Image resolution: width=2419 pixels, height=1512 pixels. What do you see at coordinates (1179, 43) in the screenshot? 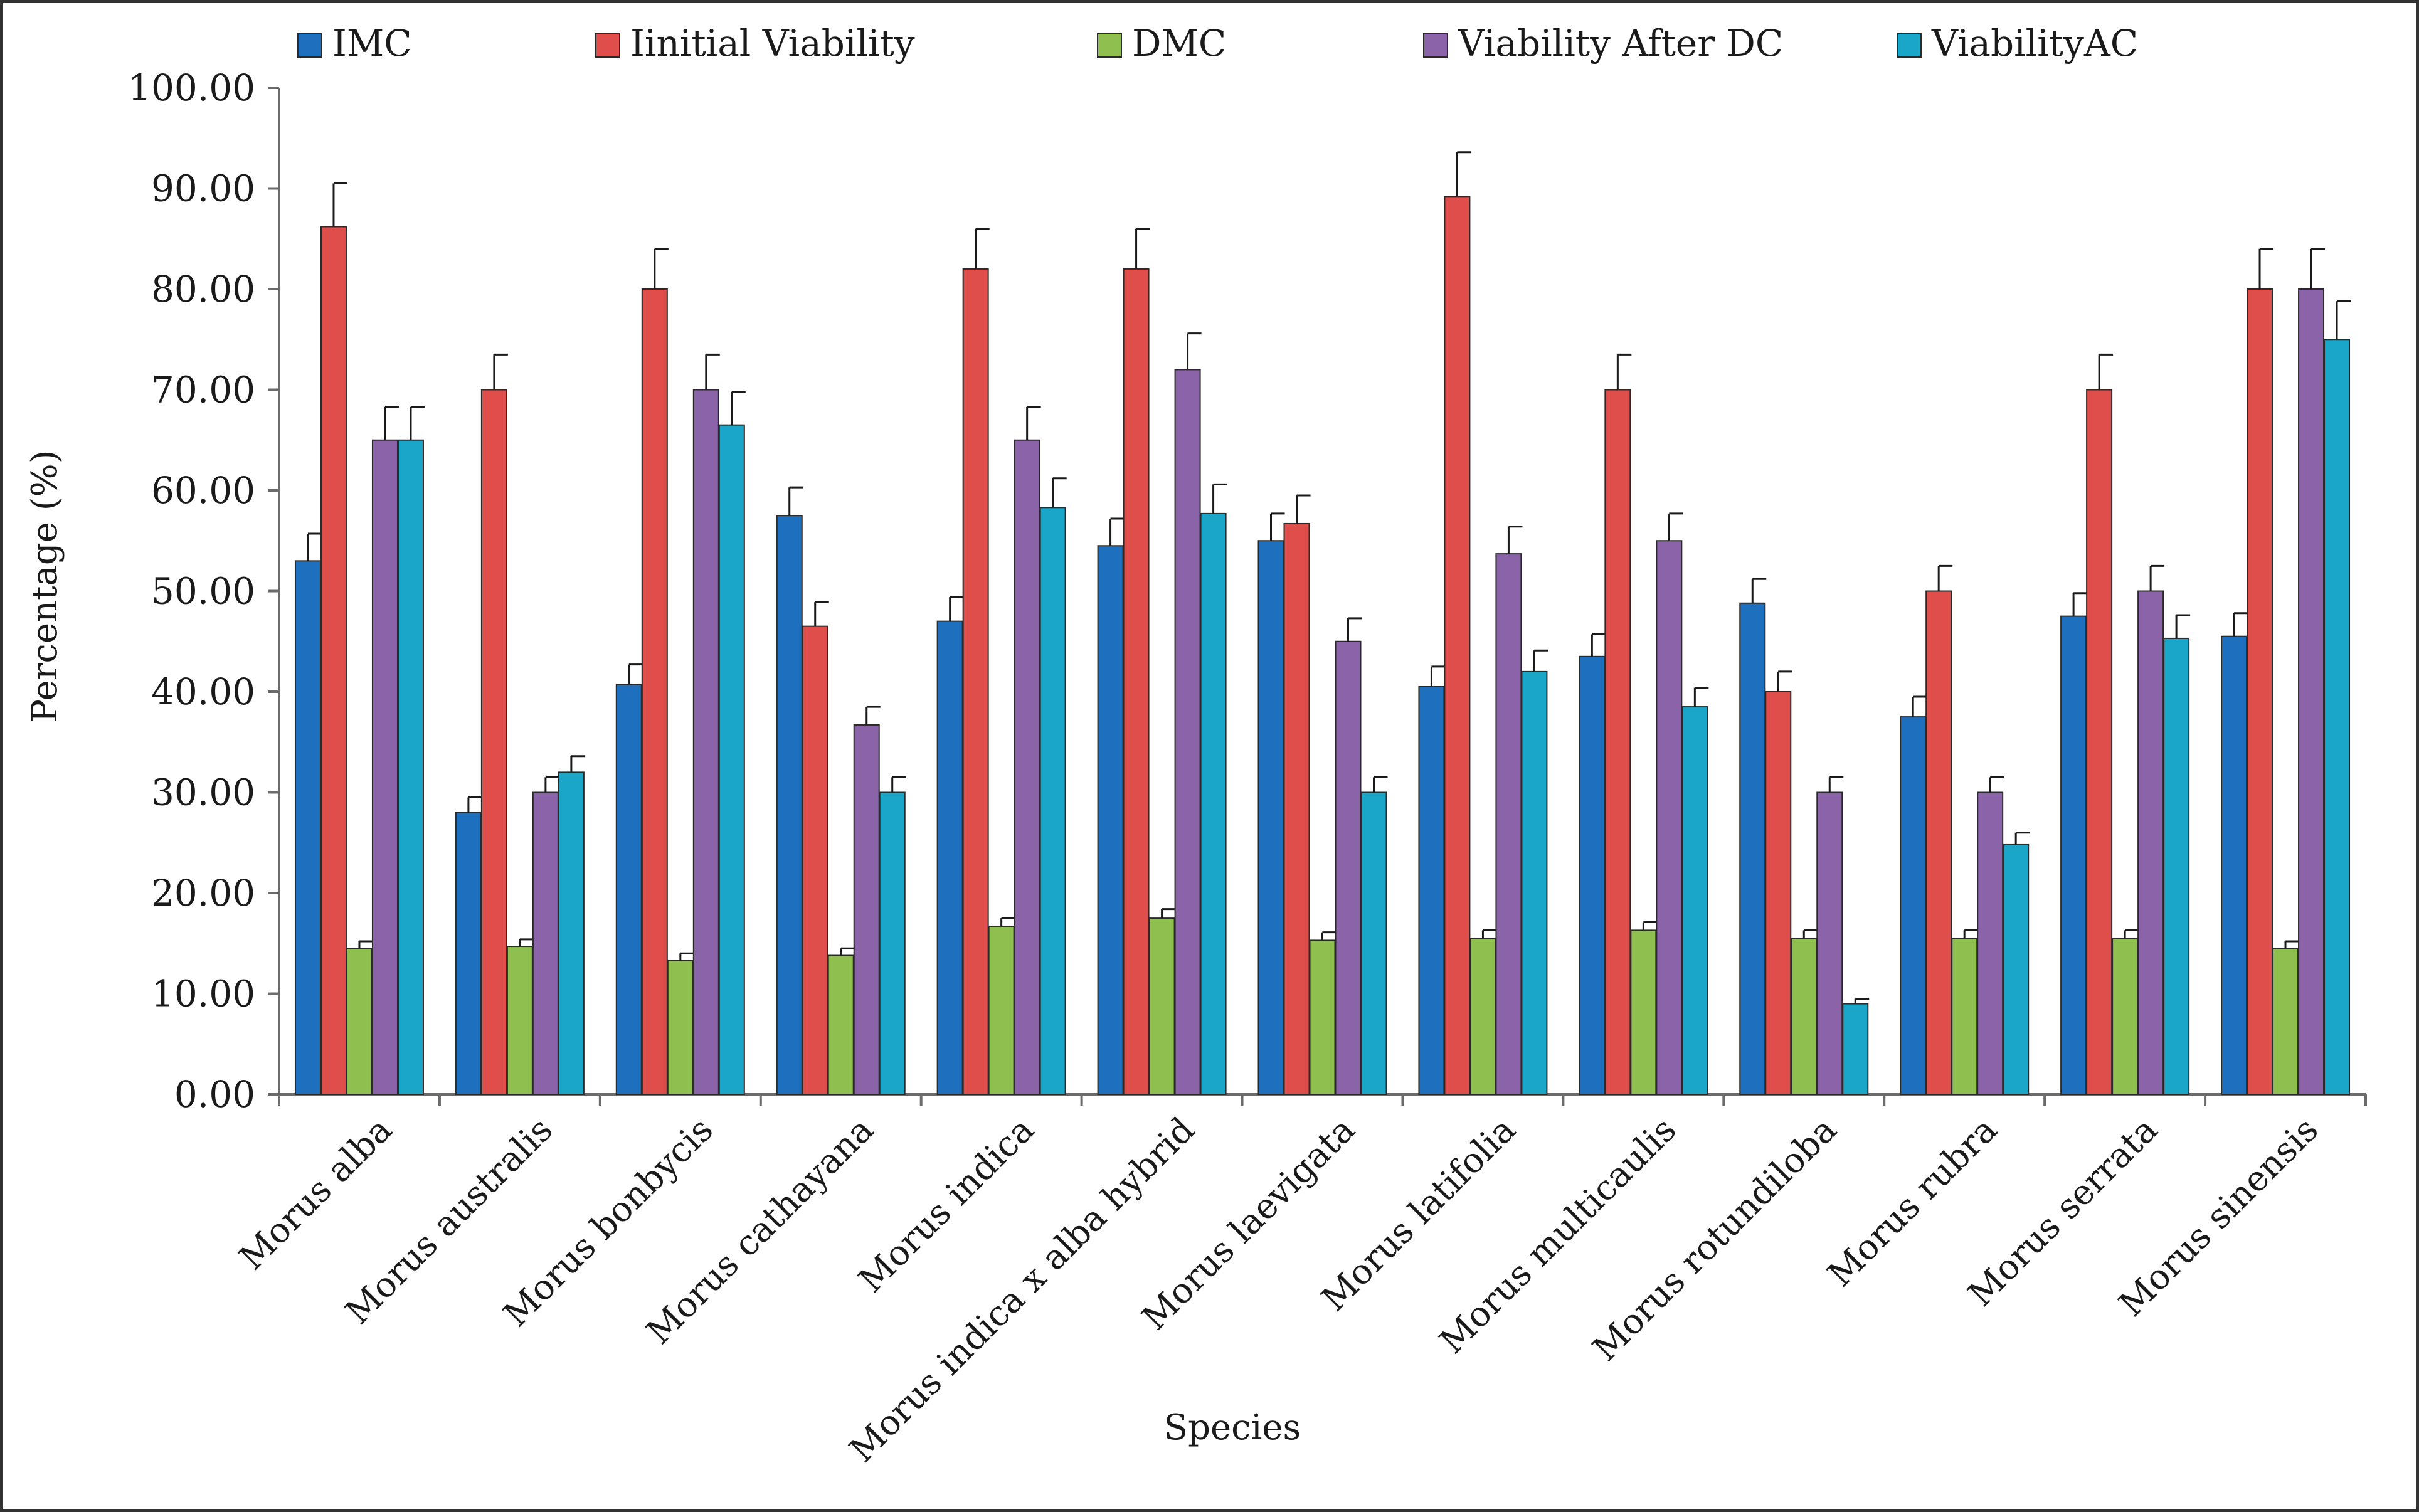
I see `legend-label: DMC` at bounding box center [1179, 43].